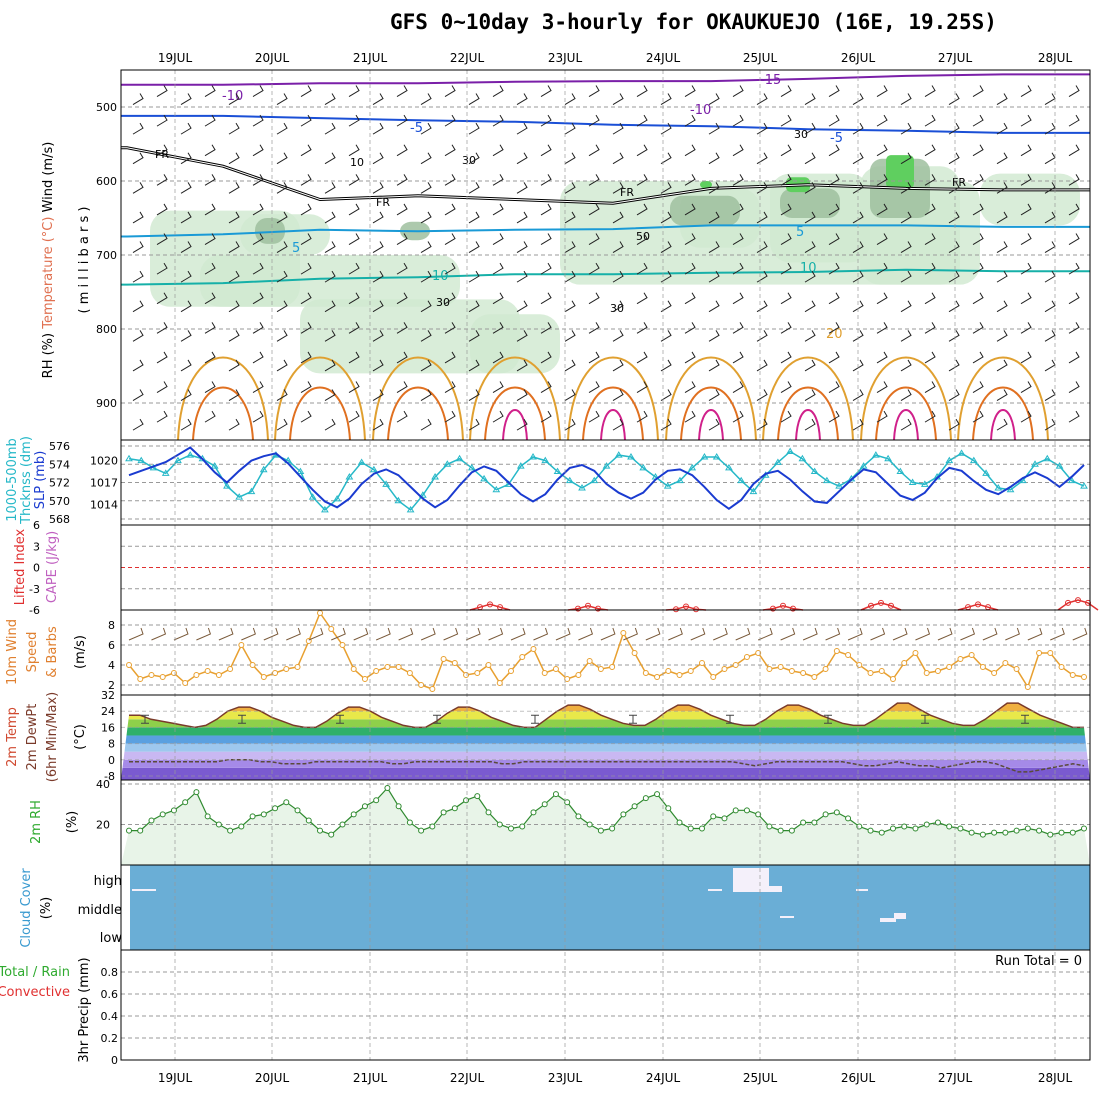  I want to click on minmax-bar, so click(340, 719).